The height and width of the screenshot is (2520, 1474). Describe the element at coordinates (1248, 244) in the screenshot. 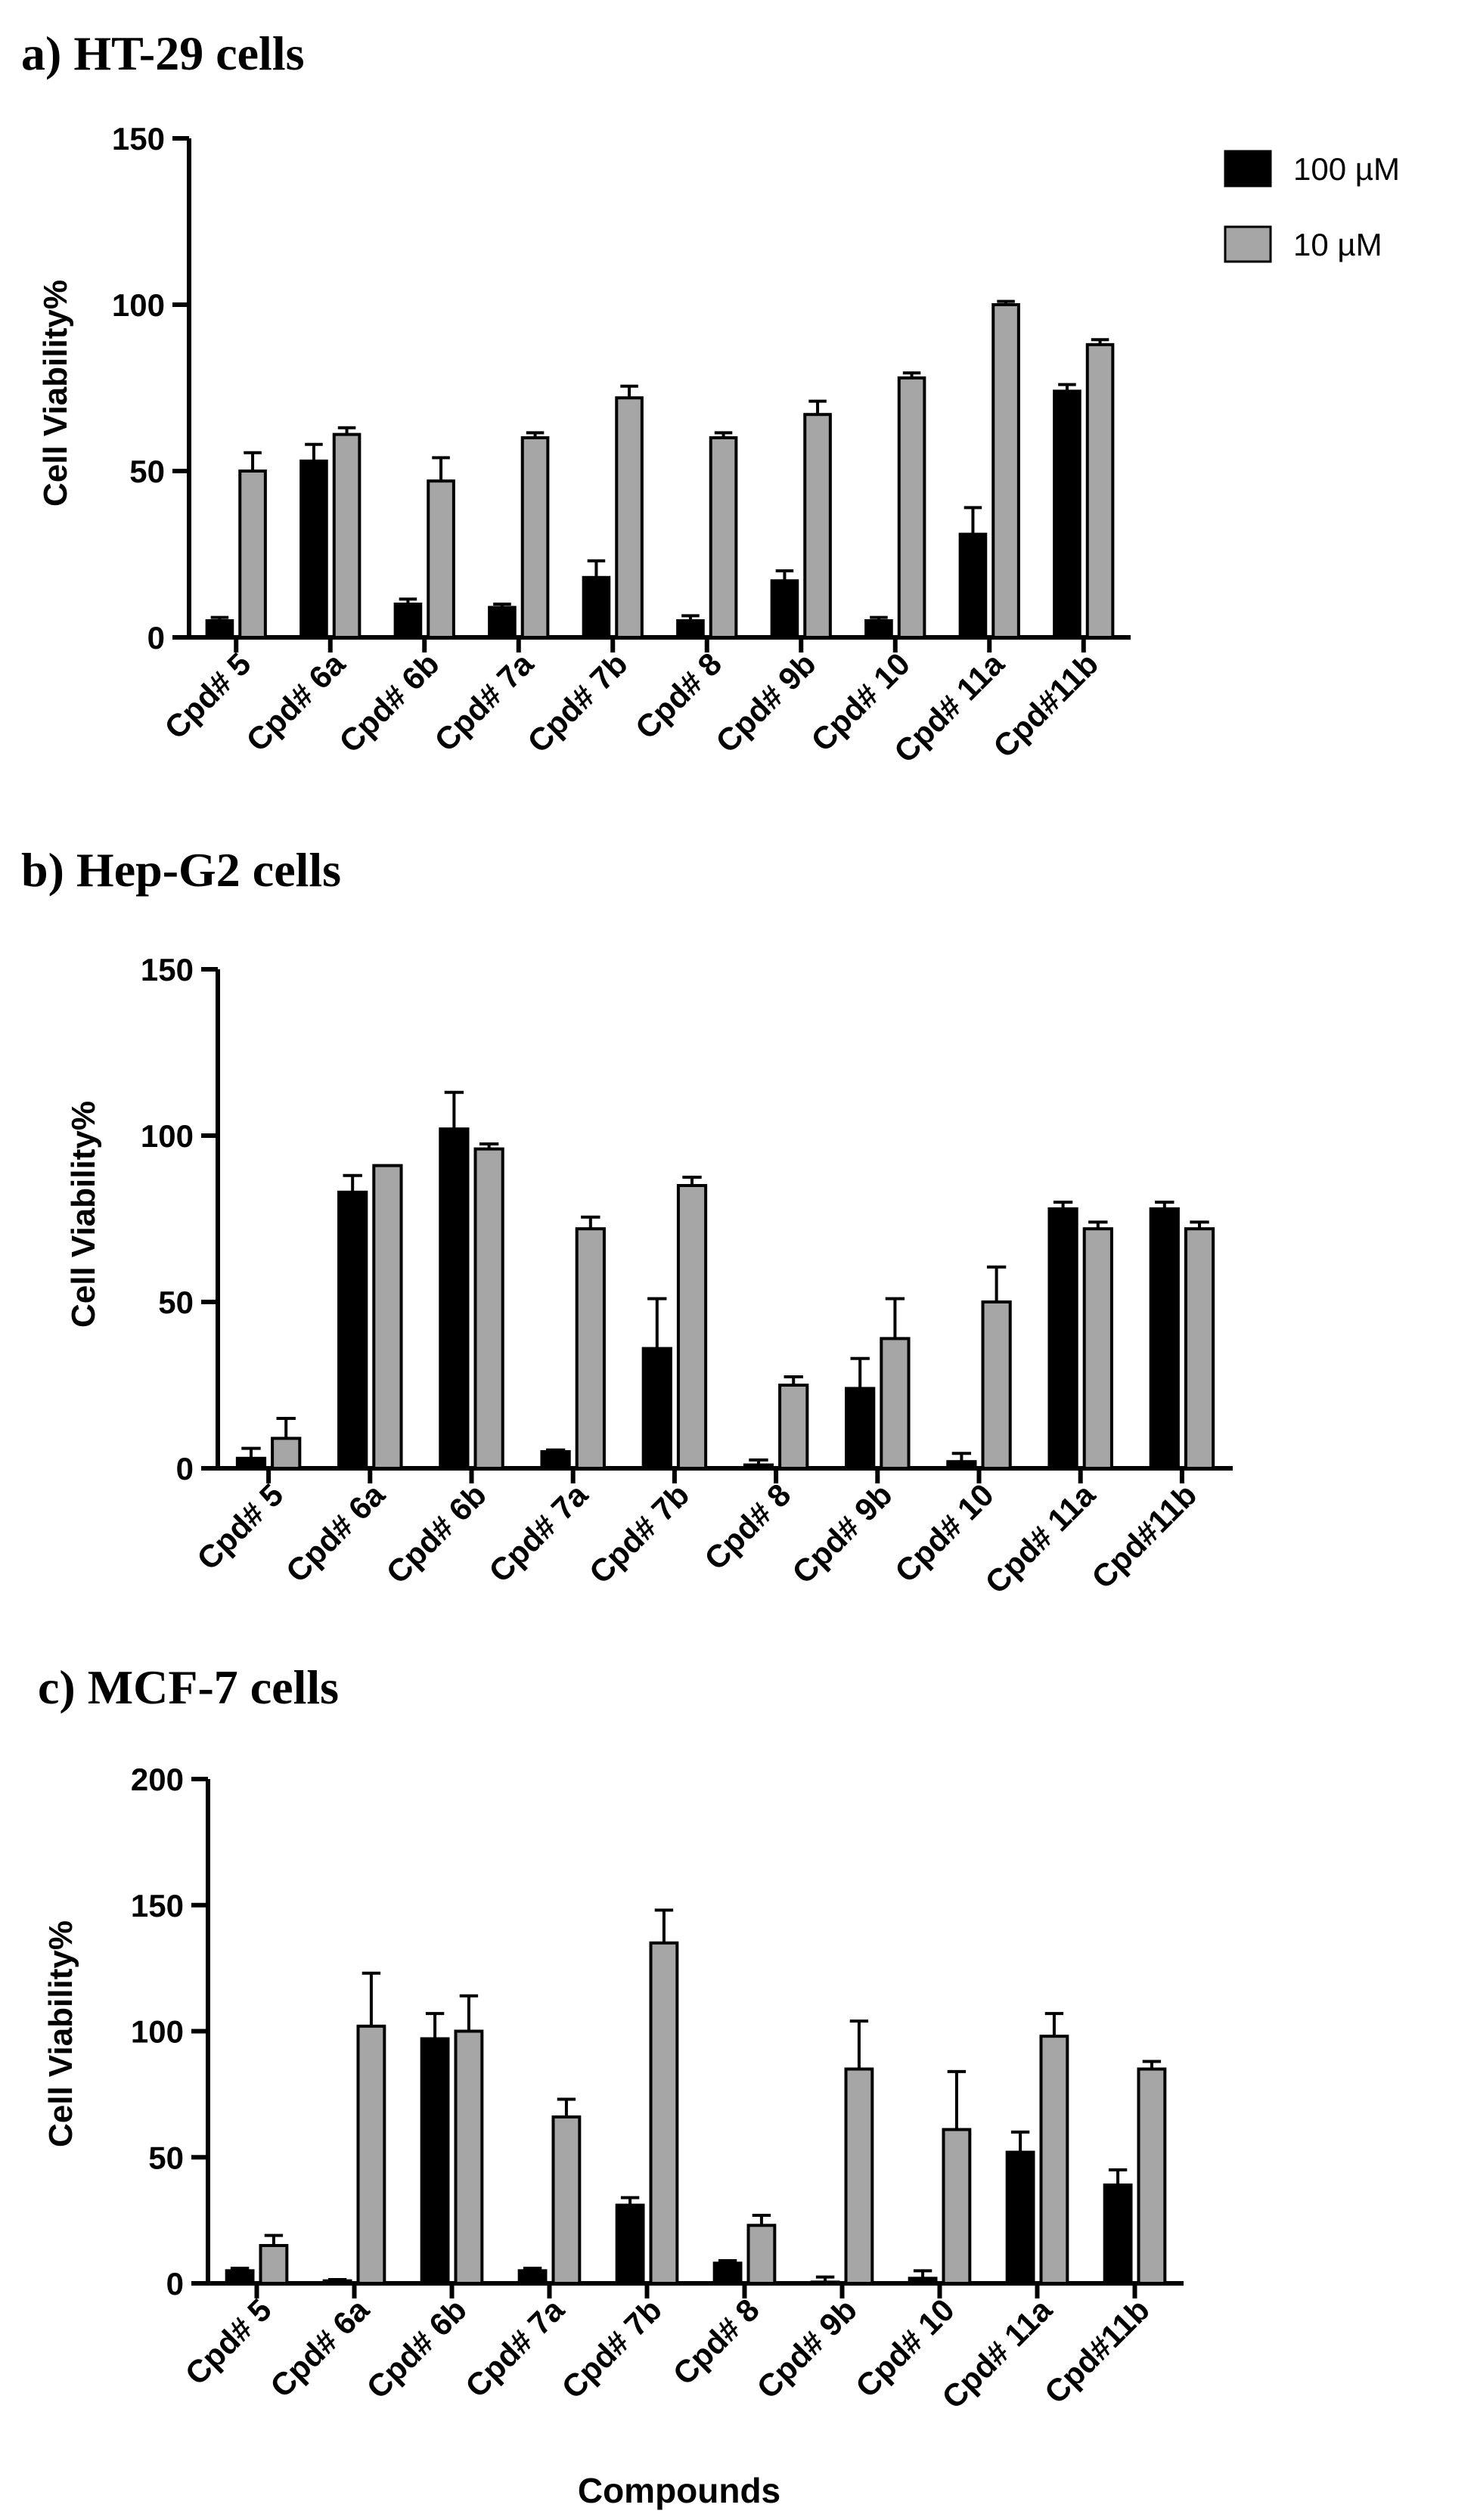

I see `legend-swatch-10uM` at that location.